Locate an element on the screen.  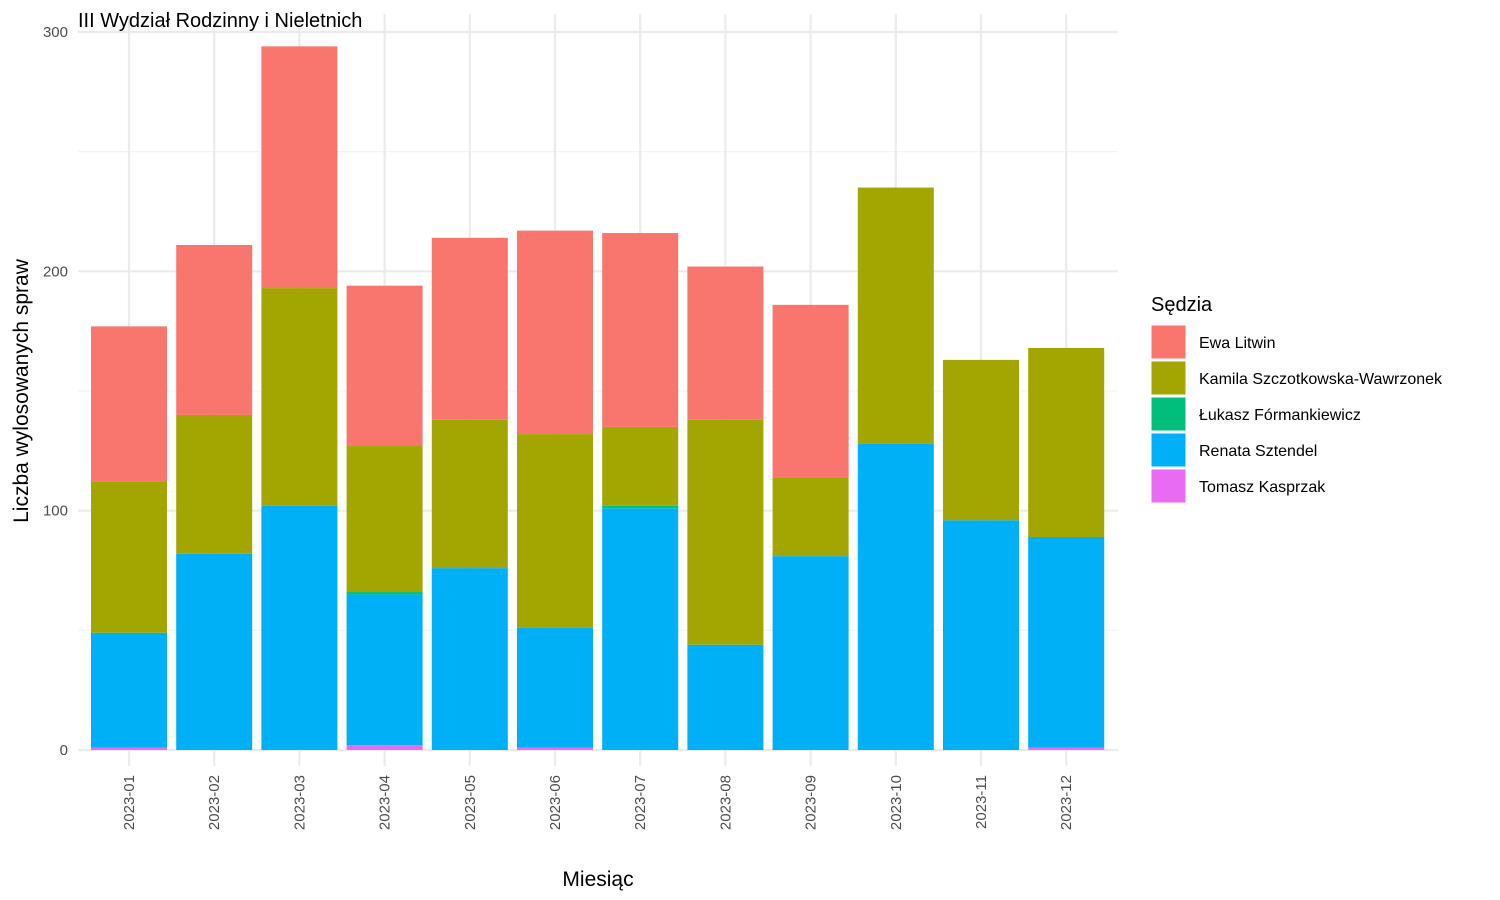
legend-label: Łukasz Fórmankiewicz is located at coordinates (1280, 415).